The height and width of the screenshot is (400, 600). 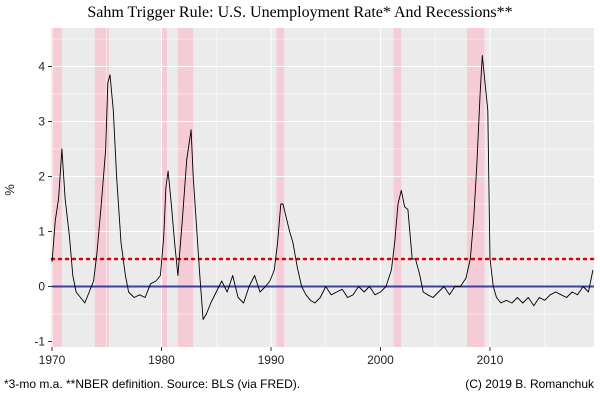 What do you see at coordinates (41, 122) in the screenshot?
I see `y-tick-label: 3` at bounding box center [41, 122].